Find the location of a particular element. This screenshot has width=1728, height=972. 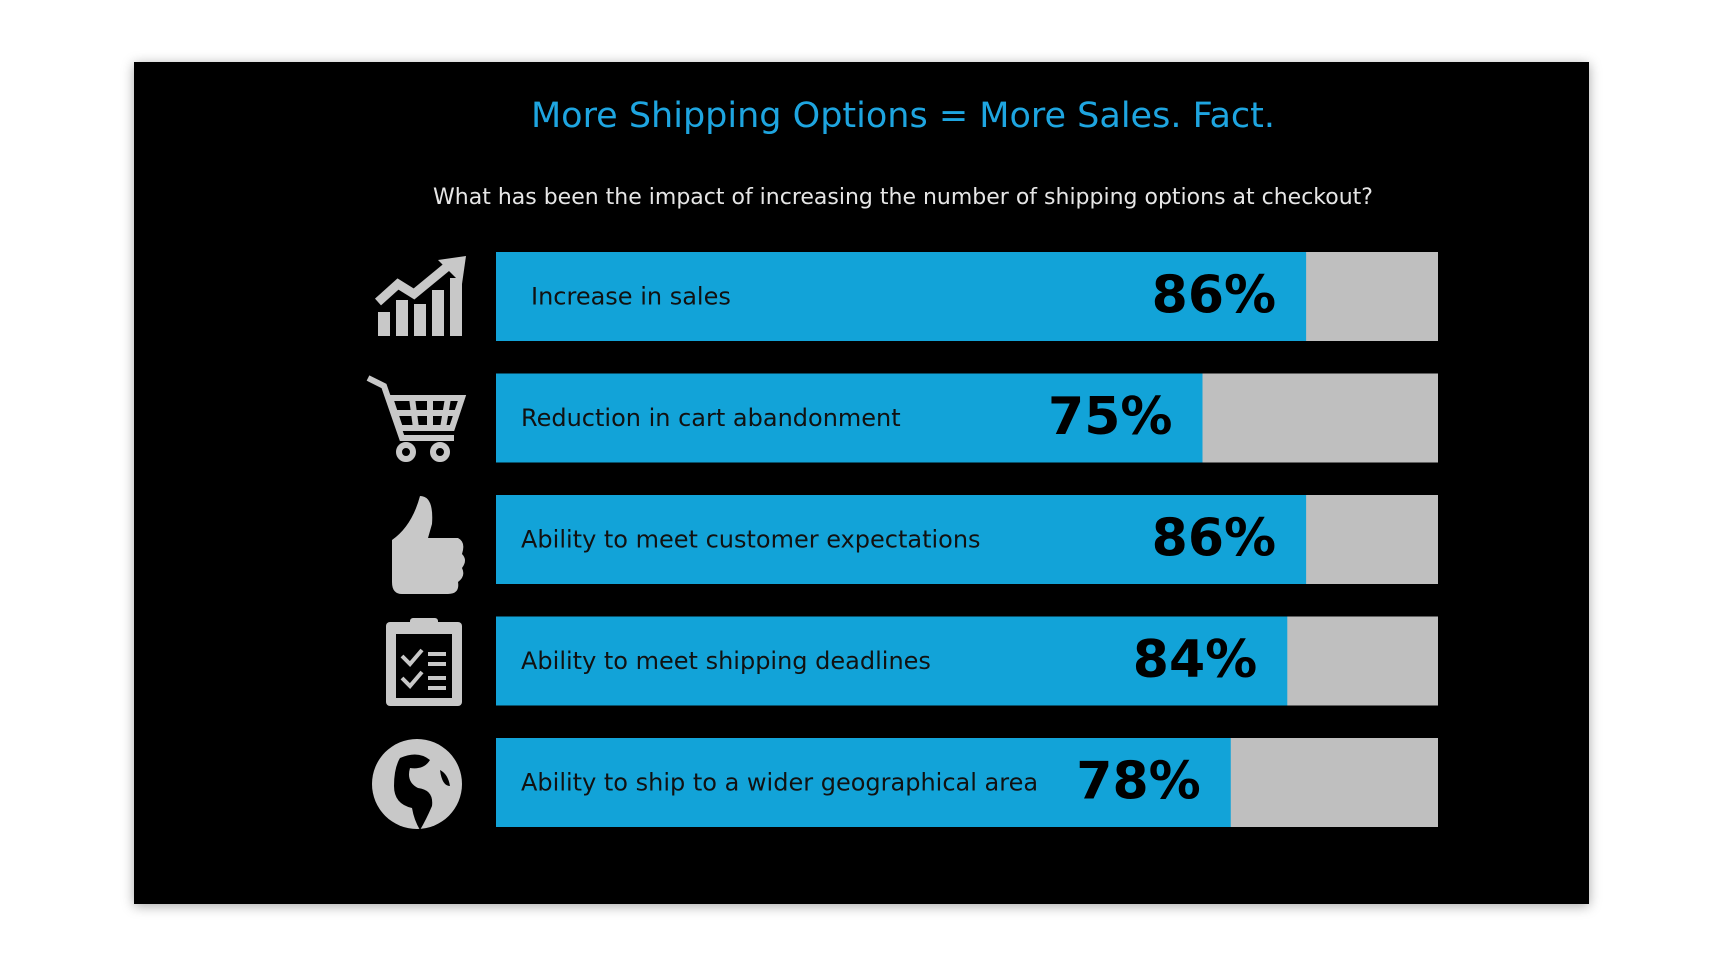

value-label: 78% is located at coordinates (1138, 782).